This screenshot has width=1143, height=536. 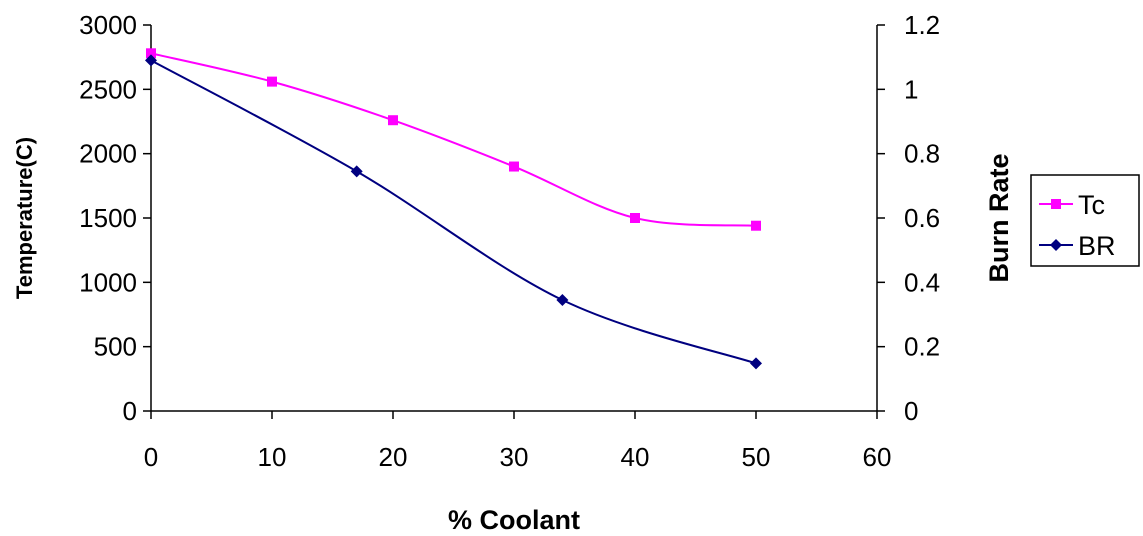 What do you see at coordinates (151, 457) in the screenshot?
I see `x-tick-label: 0` at bounding box center [151, 457].